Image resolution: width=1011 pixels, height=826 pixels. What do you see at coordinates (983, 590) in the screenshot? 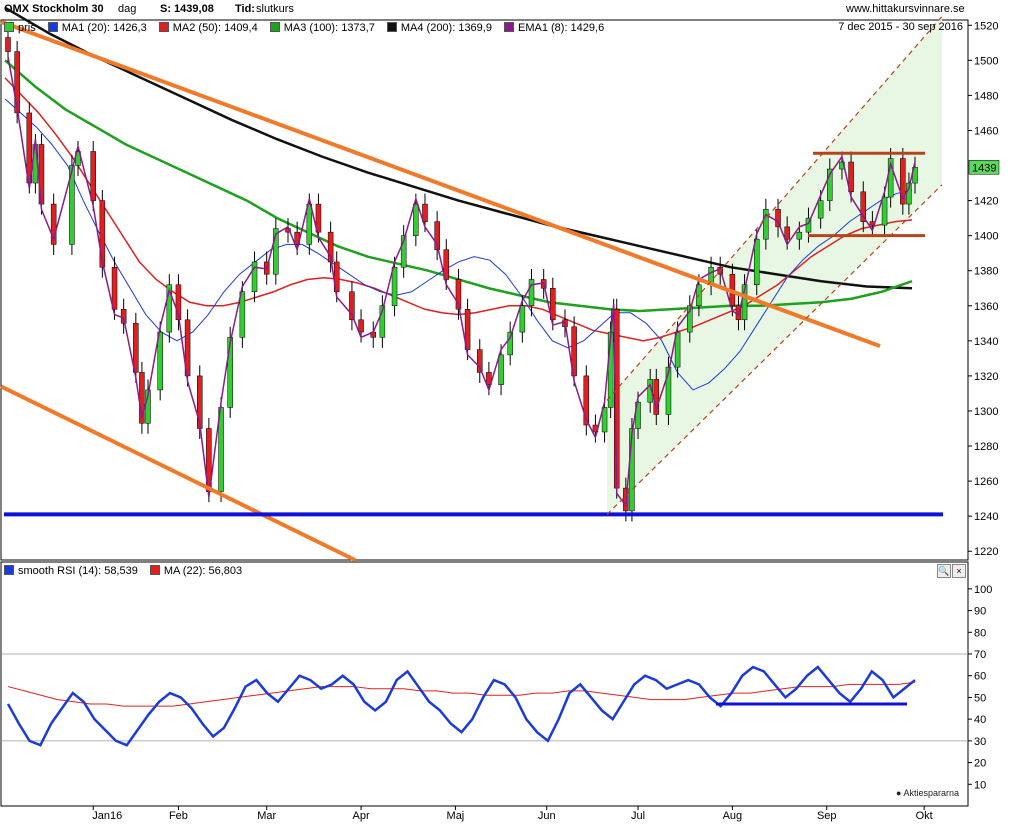
I see `rsi-y-tick-label: 100` at bounding box center [983, 590].